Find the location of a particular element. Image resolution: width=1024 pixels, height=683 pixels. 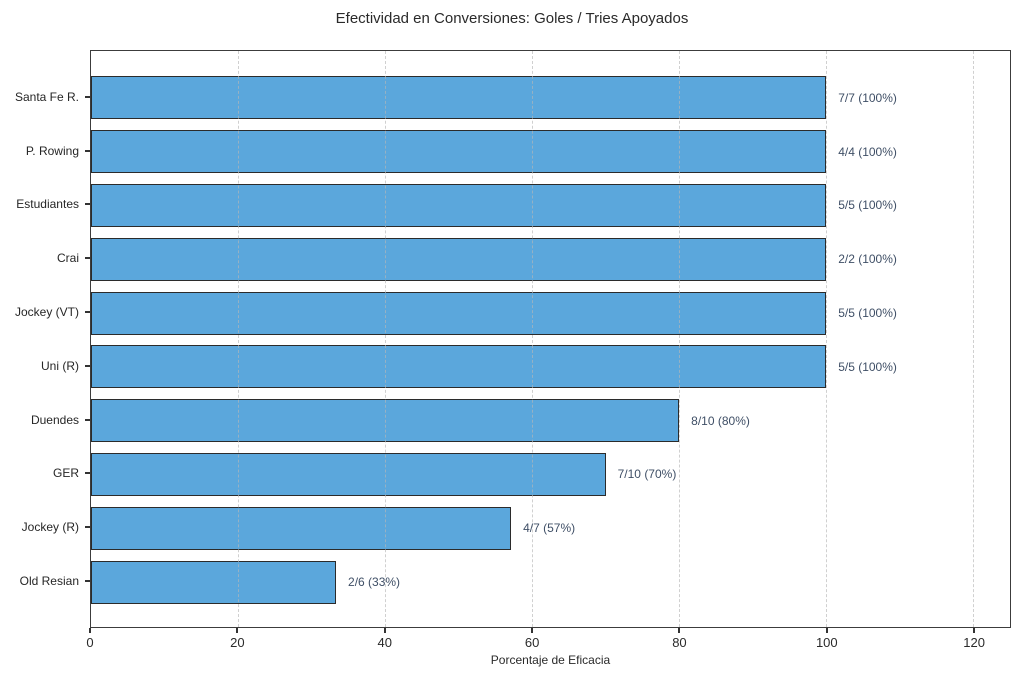

y-axis-item: Estudiantes is located at coordinates (45, 205).